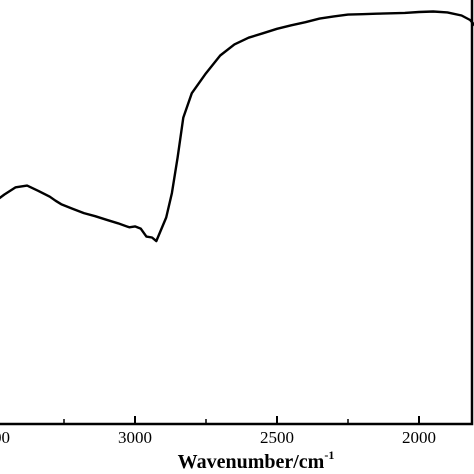 The height and width of the screenshot is (474, 474). I want to click on x-axis-tick-labels: 4000350030002500200015001000, so click(218, 437).